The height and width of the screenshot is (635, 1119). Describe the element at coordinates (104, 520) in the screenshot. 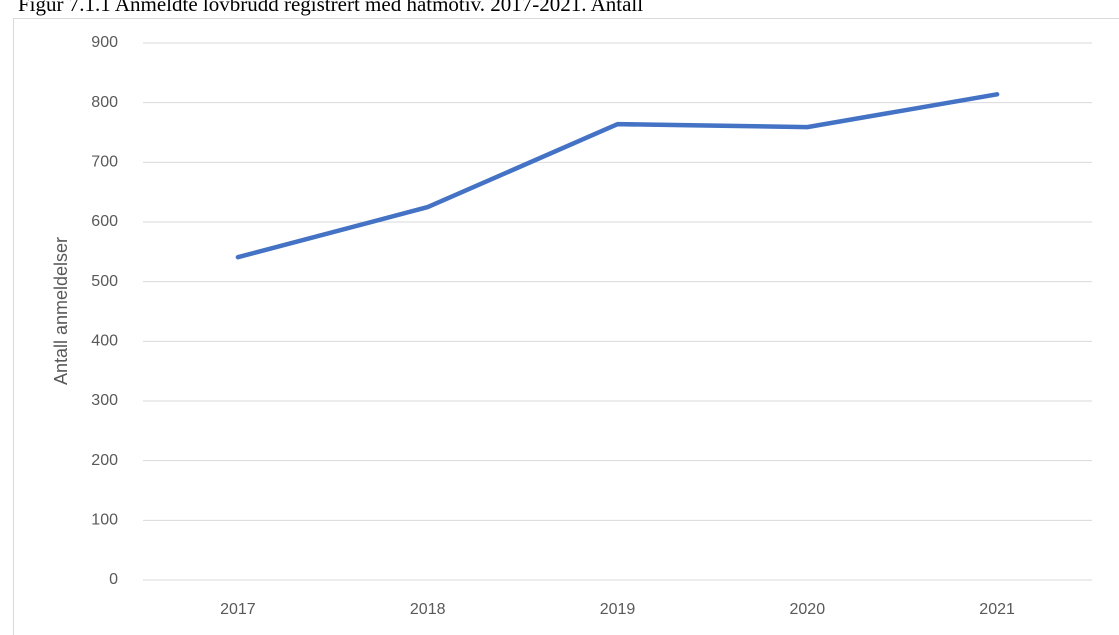

I see `y-tick-label: 100` at that location.